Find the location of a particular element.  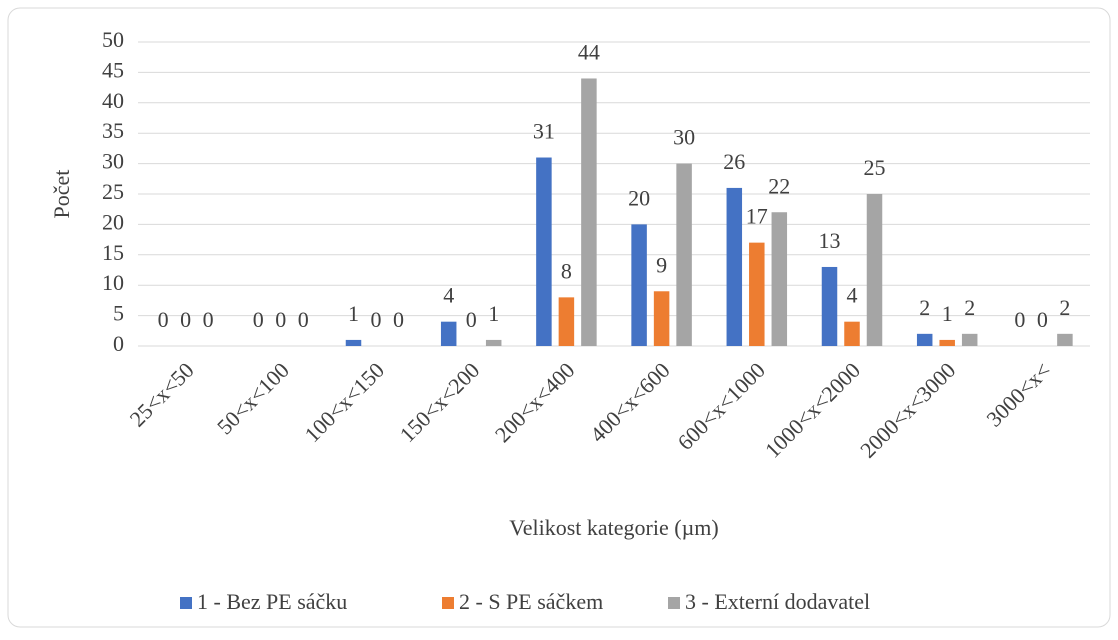

data-label: 44 is located at coordinates (589, 52).